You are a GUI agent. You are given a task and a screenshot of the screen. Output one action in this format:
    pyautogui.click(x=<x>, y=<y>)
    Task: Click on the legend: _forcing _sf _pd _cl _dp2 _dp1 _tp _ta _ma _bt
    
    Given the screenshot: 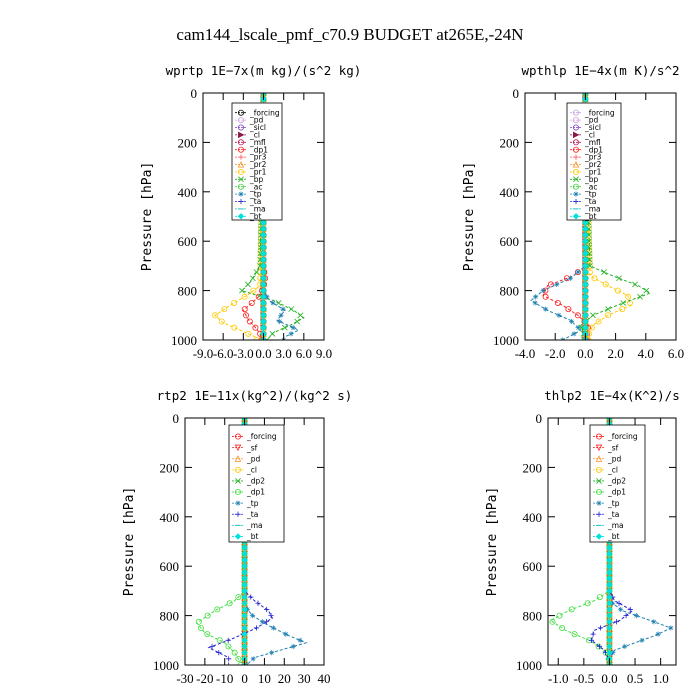 What is the action you would take?
    pyautogui.click(x=256, y=483)
    